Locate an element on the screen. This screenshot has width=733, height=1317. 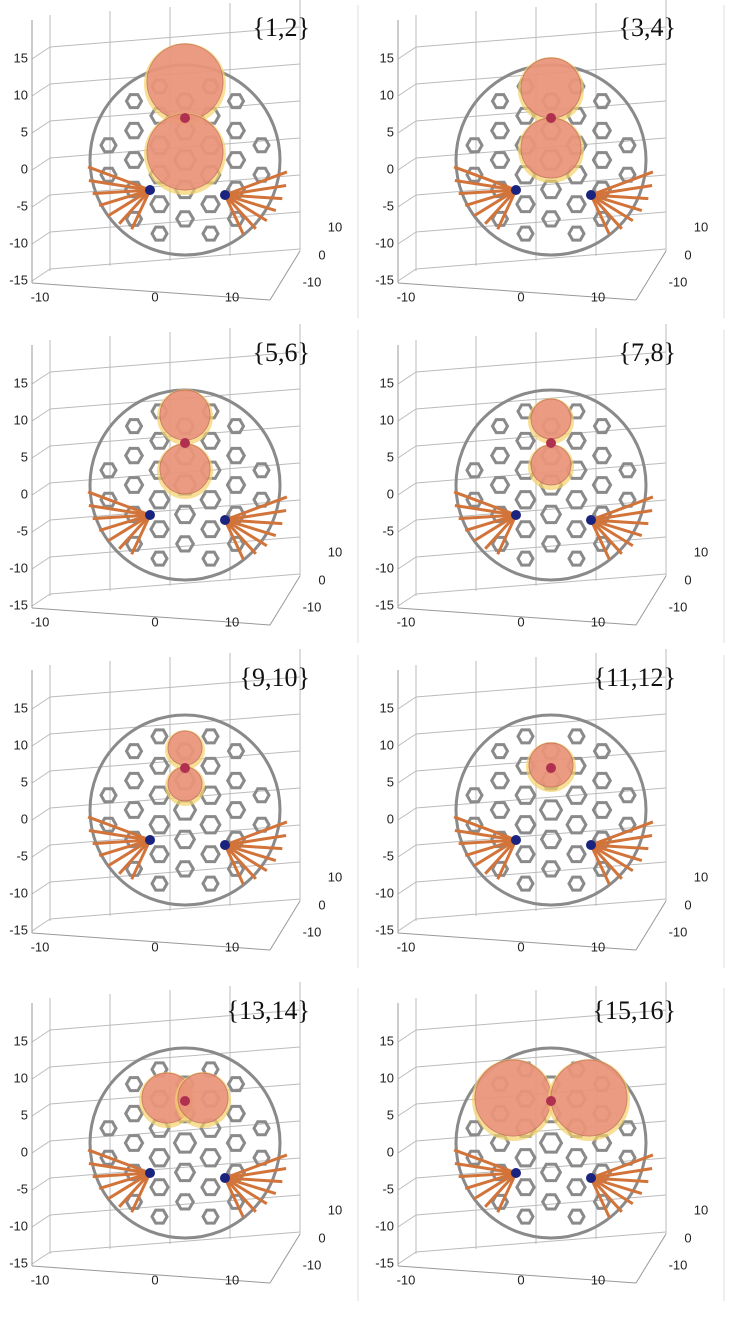
panel-label: {15,16} is located at coordinates (634, 1010).